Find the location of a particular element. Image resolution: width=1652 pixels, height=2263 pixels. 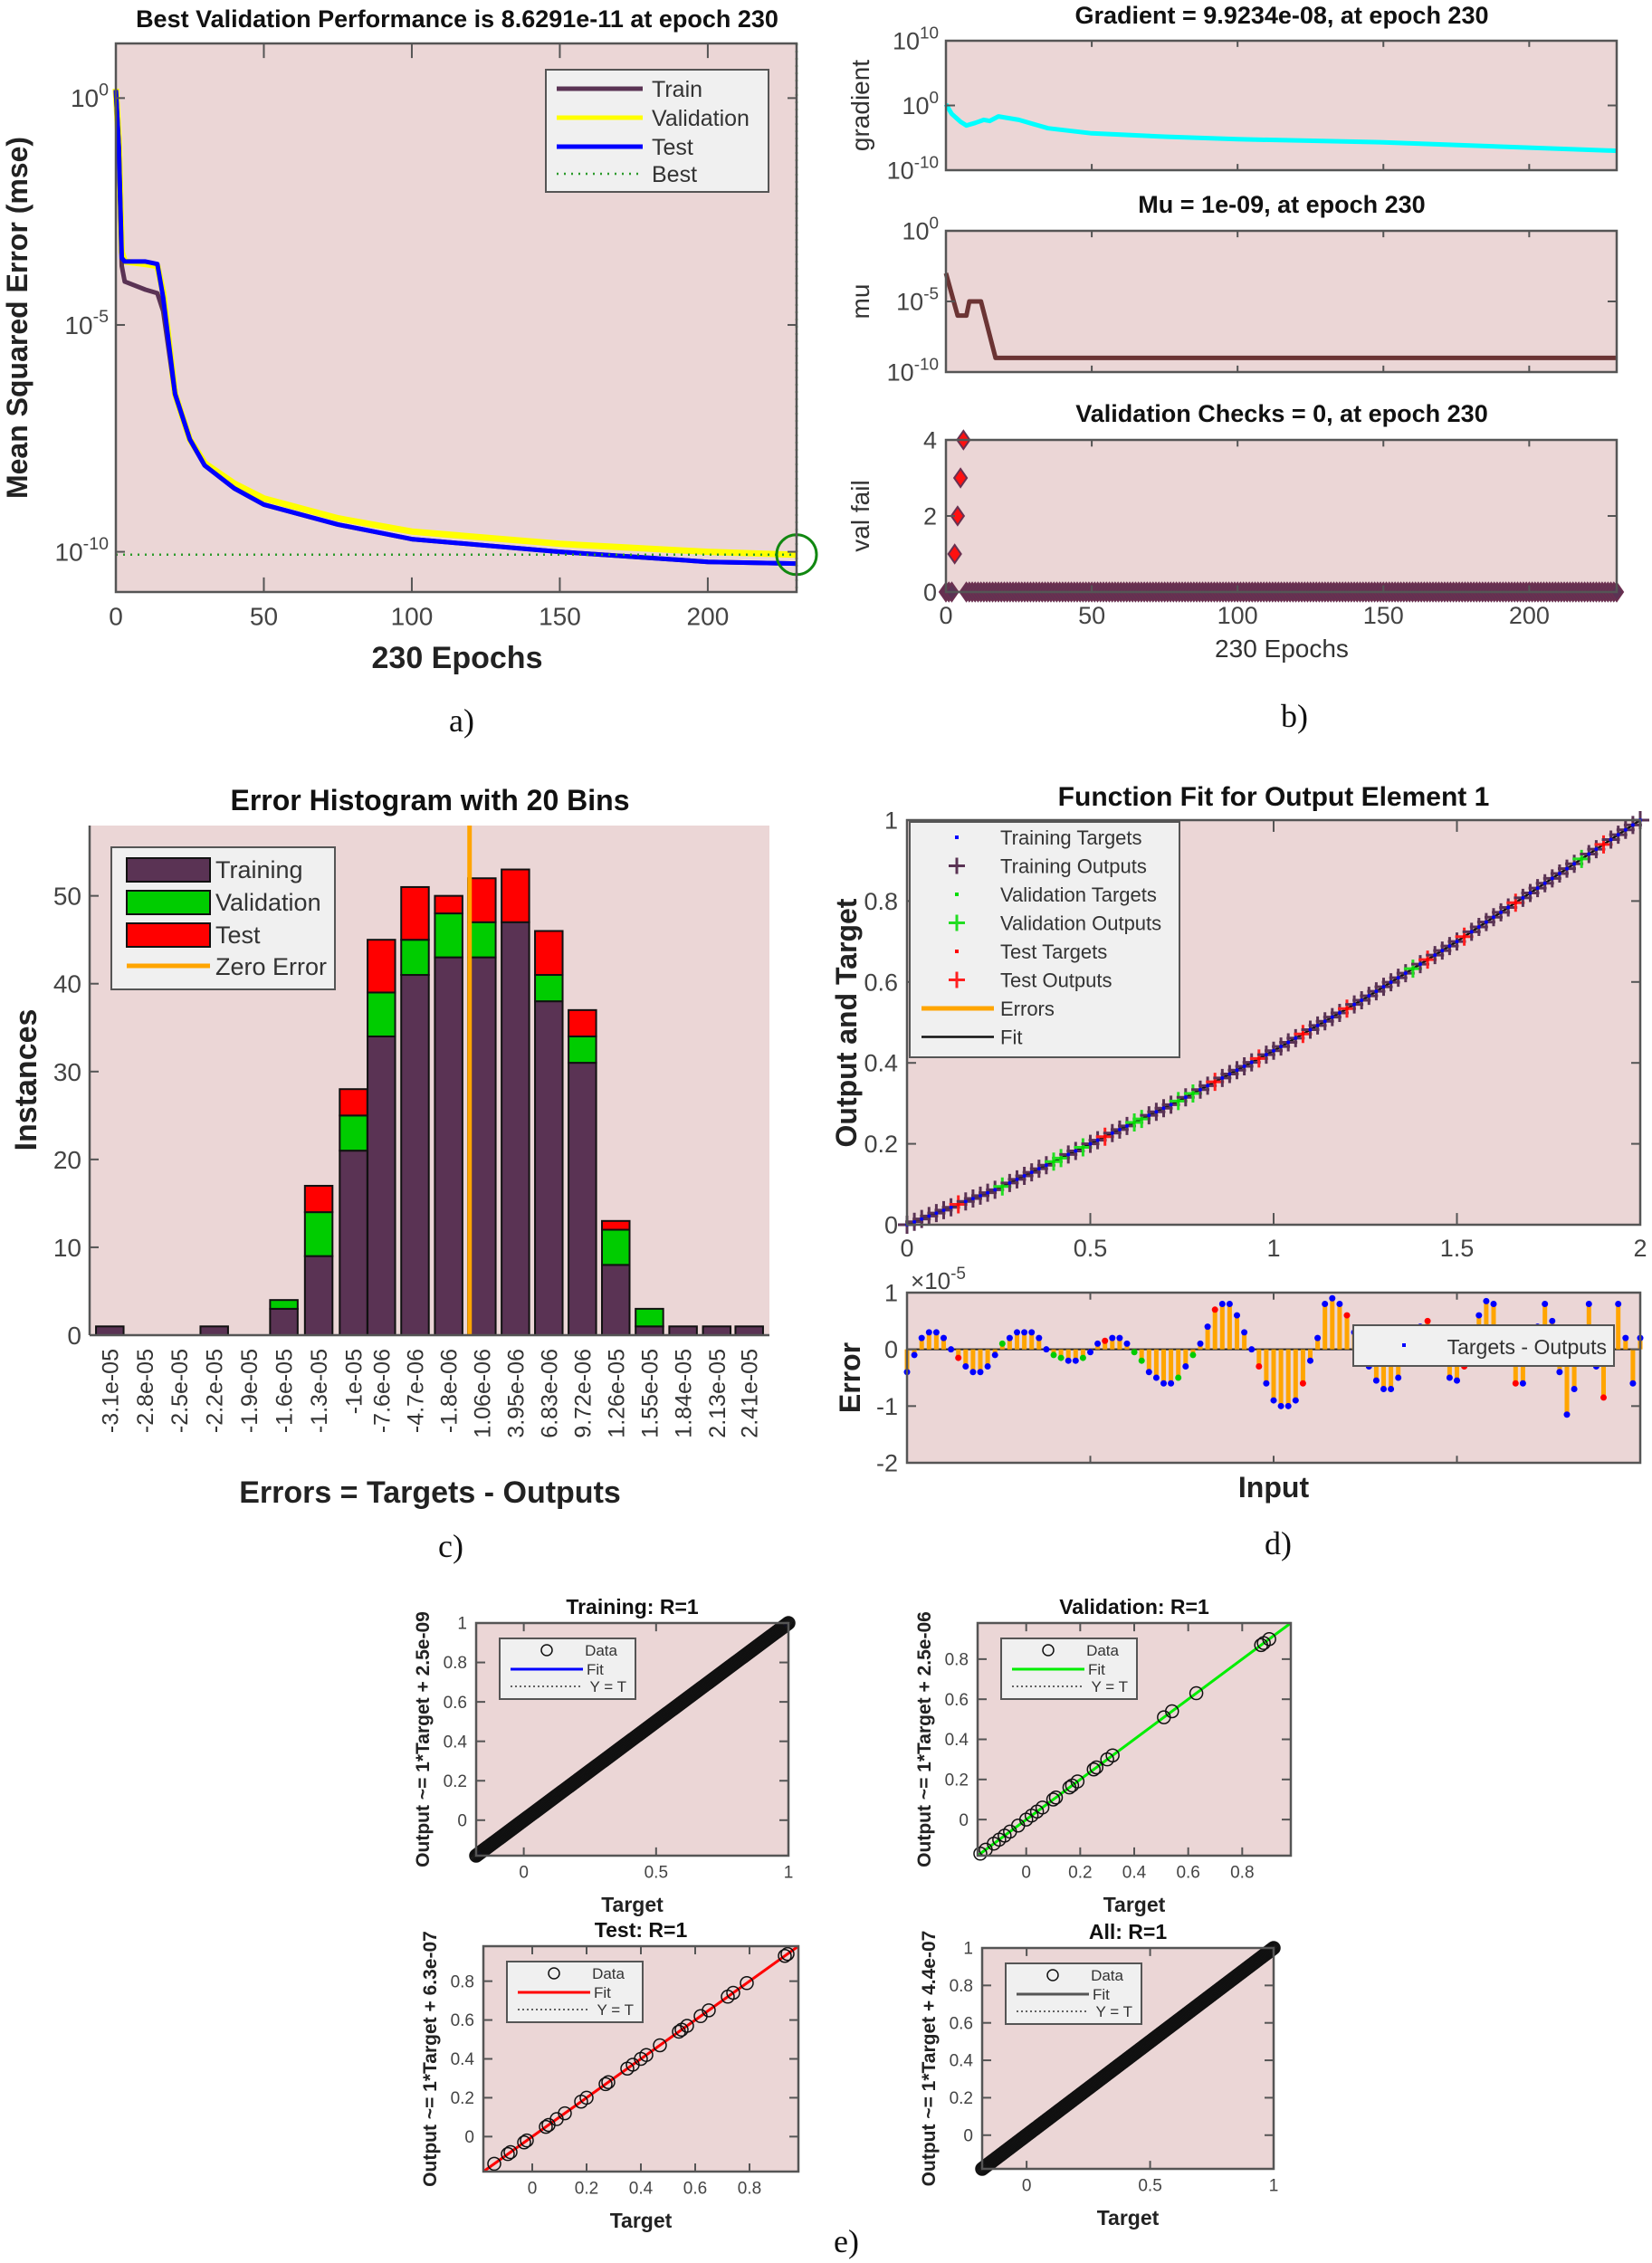

tick-label: 10-10 is located at coordinates (913, 370).